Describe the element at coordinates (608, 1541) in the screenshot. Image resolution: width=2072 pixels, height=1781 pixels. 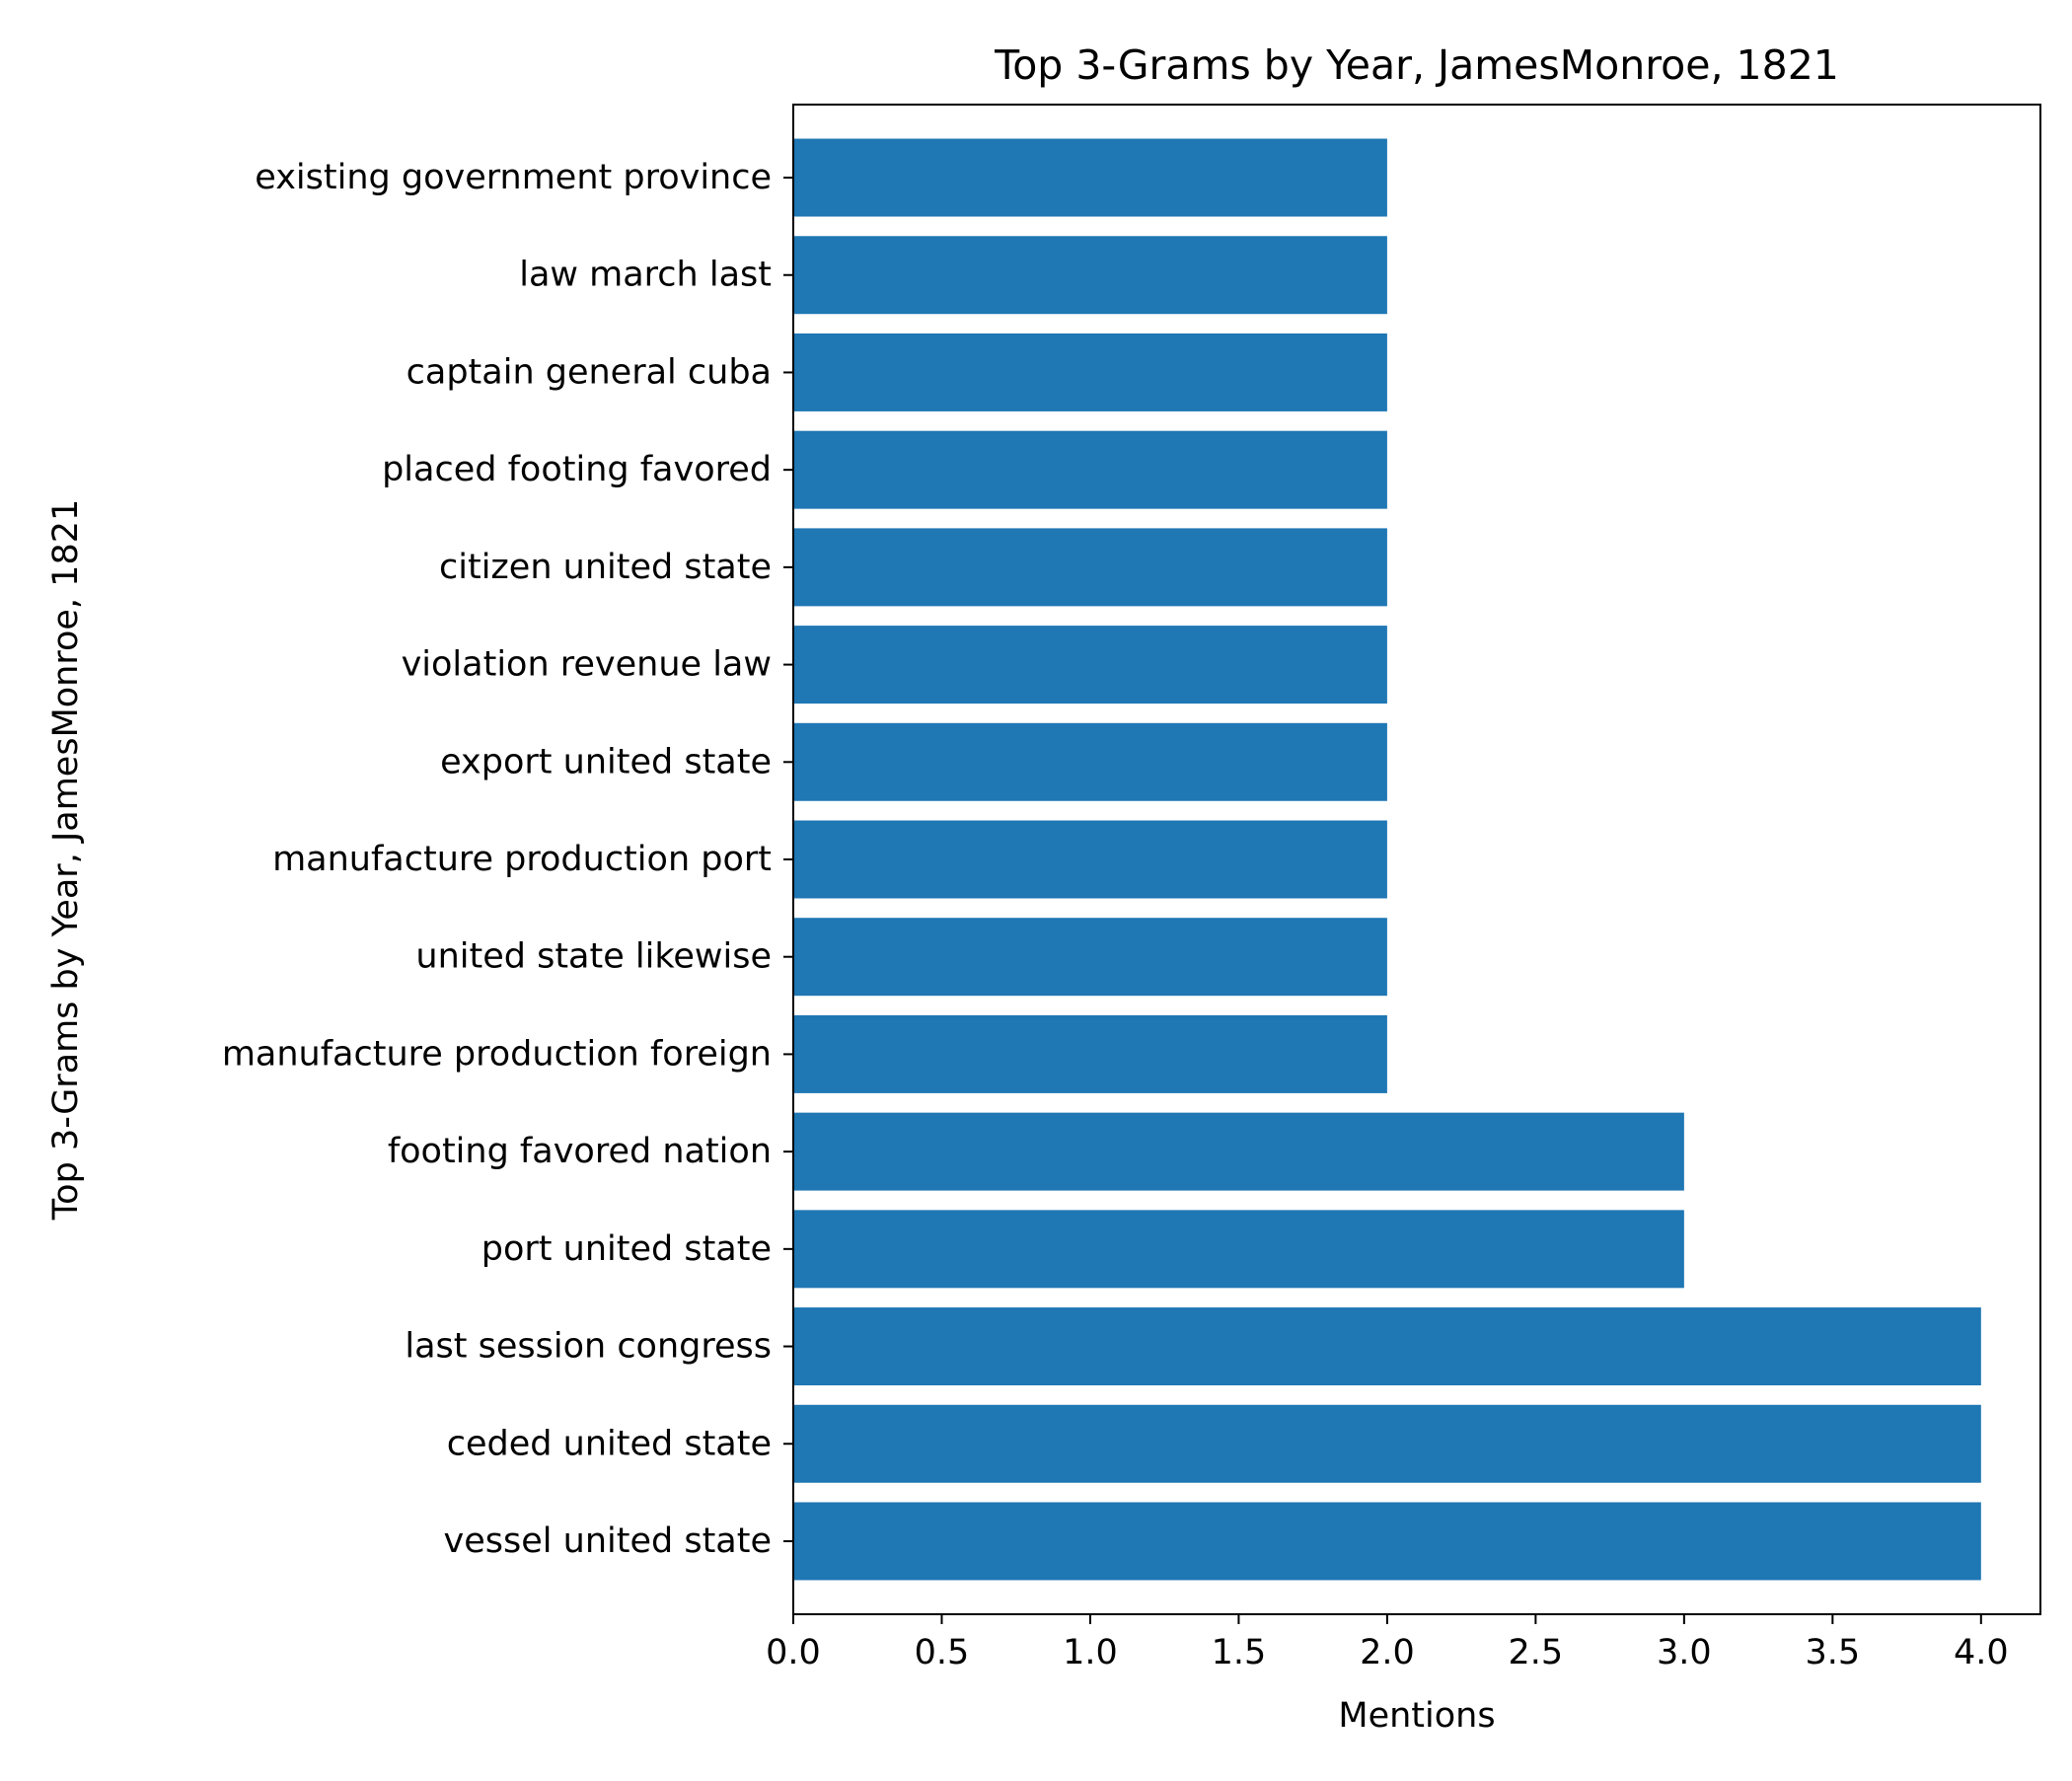
I see `y-tick-label: vessel united state` at that location.